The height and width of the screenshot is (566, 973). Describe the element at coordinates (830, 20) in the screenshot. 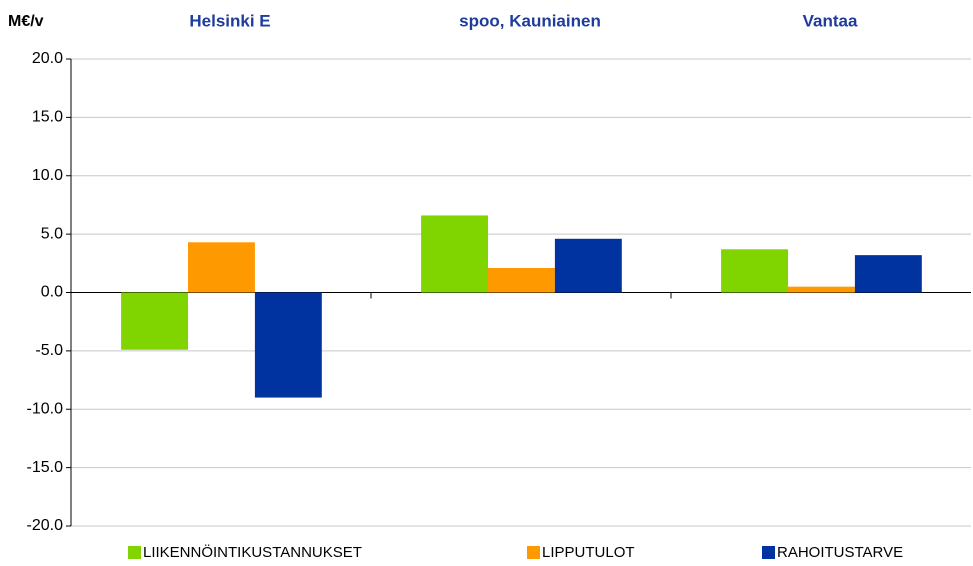

I see `category-label: Vantaa` at that location.